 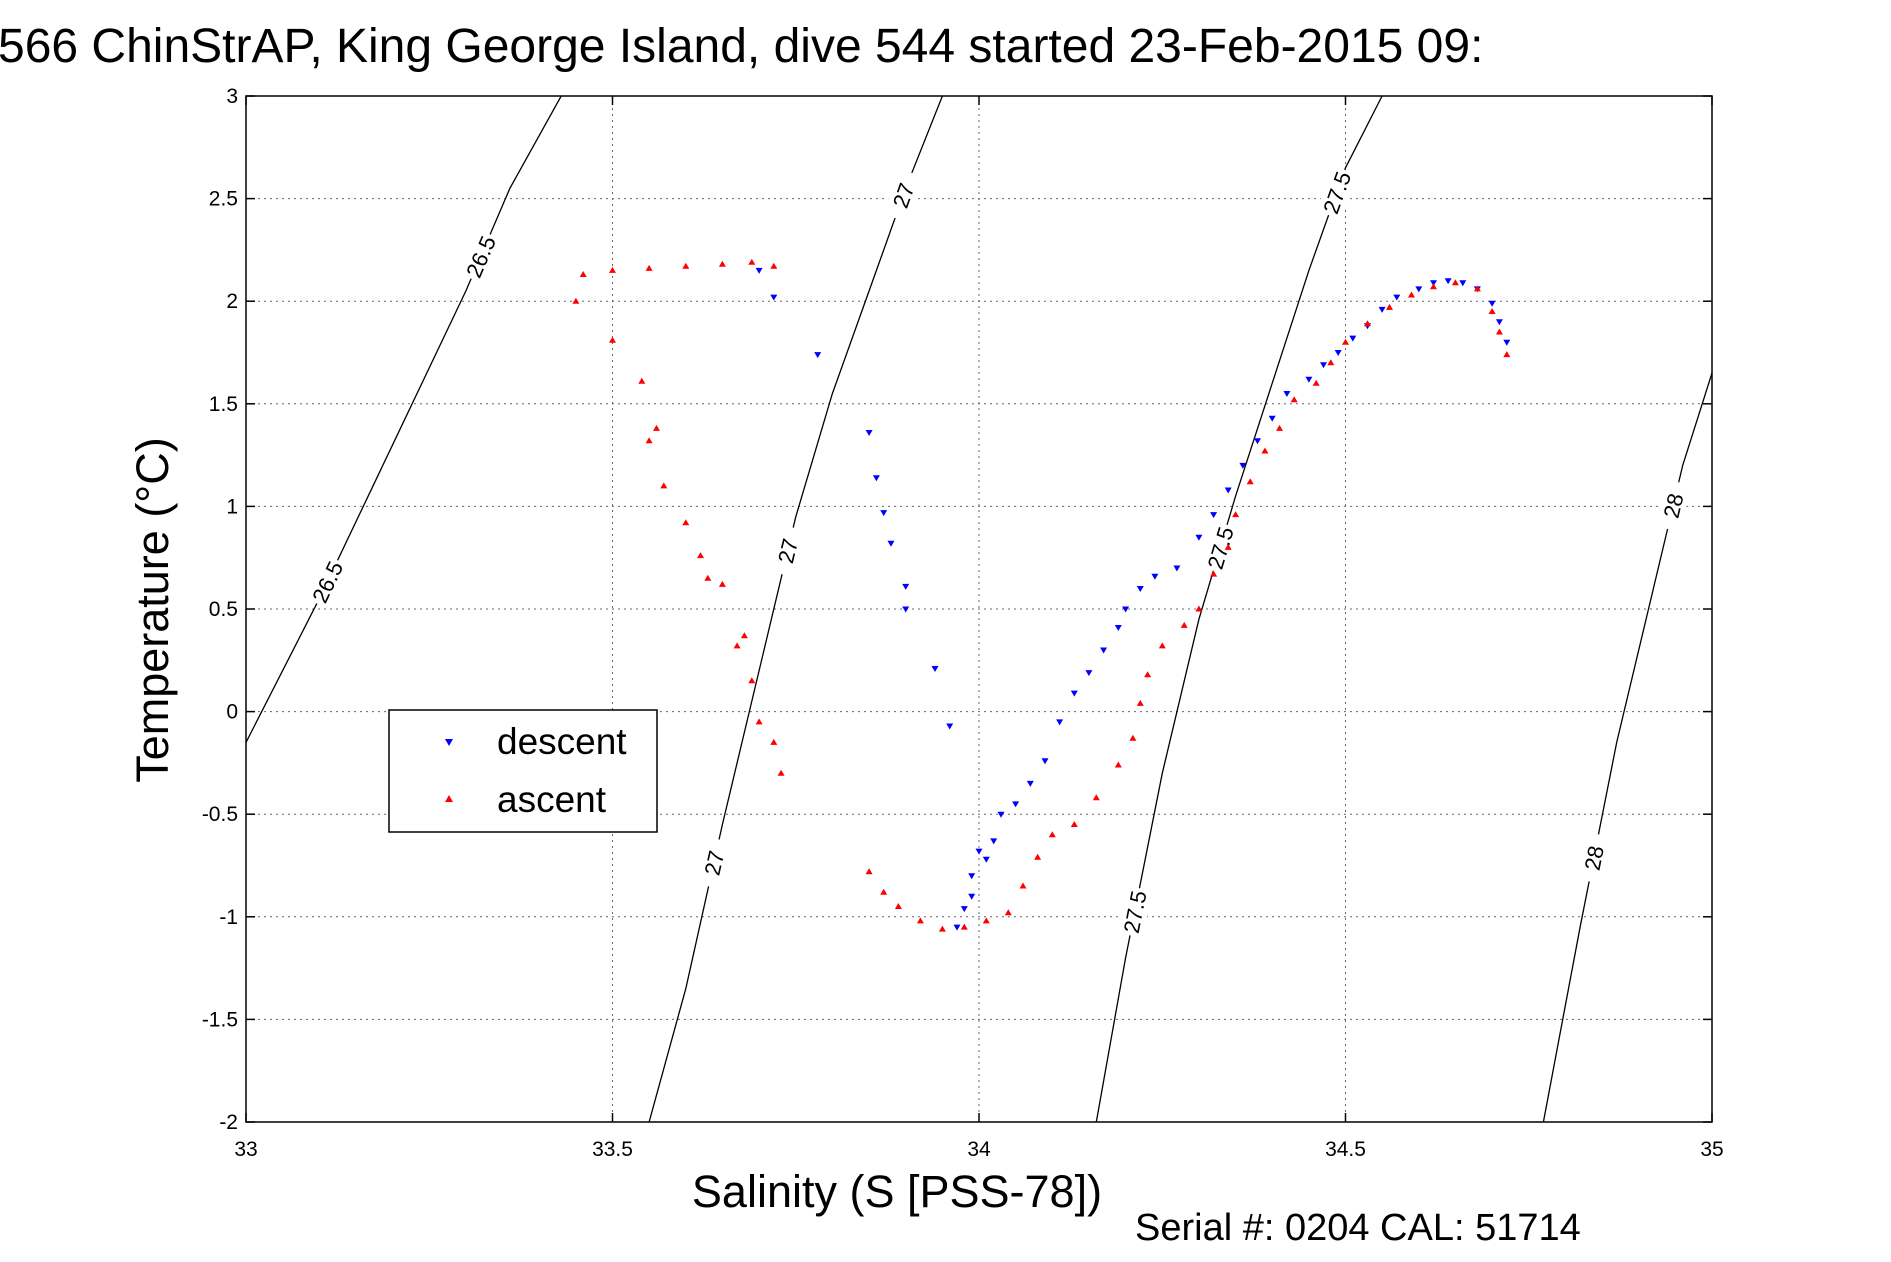 I want to click on legend-label-ascent: ascent, so click(x=552, y=799).